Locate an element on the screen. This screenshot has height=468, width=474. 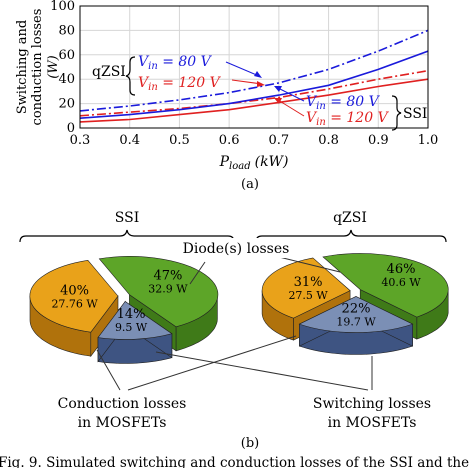
ssi-vin120-pointer is located at coordinates (291, 108).